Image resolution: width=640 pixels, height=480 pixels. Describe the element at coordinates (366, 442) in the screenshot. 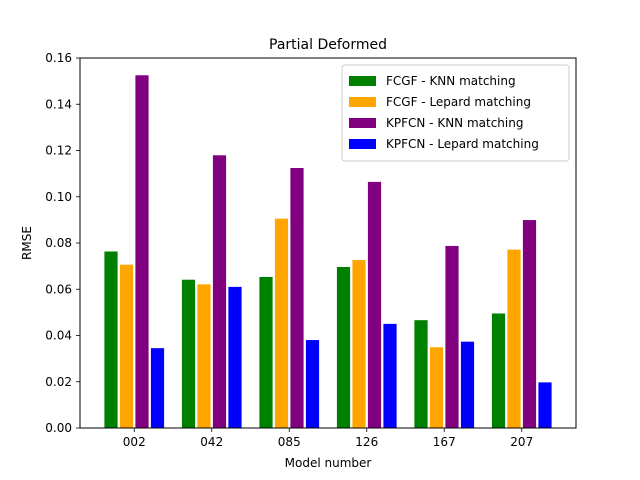

I see `x-tick-label: 126` at that location.